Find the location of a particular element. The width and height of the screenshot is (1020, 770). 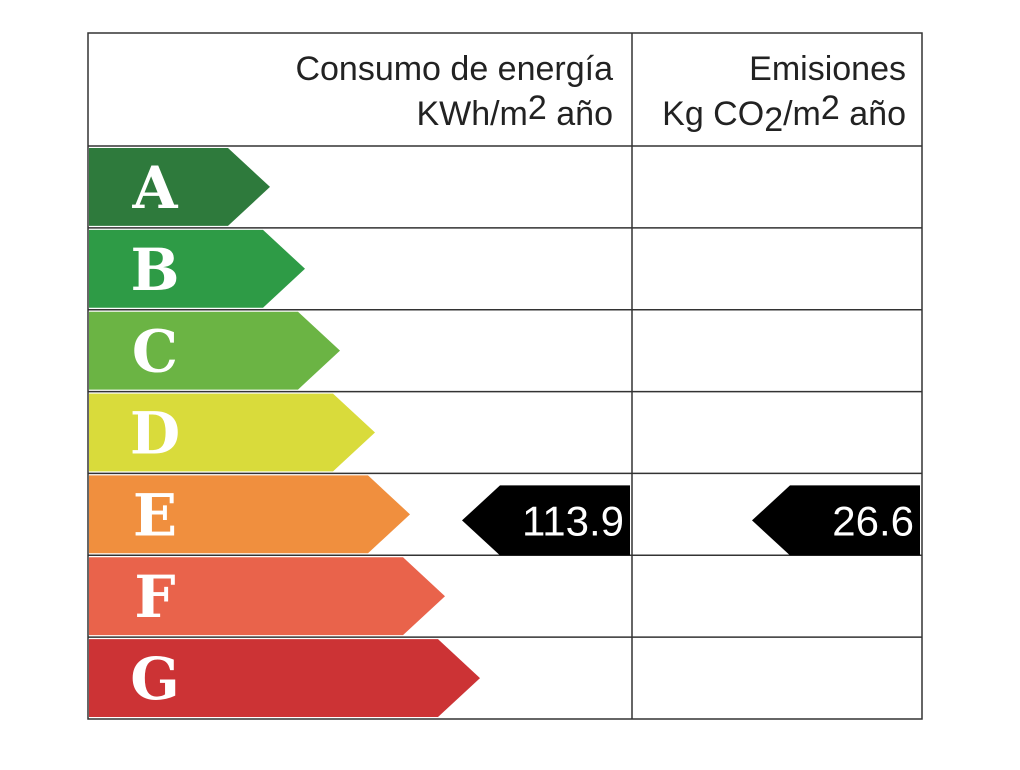

rating-letter: D is located at coordinates (155, 434).